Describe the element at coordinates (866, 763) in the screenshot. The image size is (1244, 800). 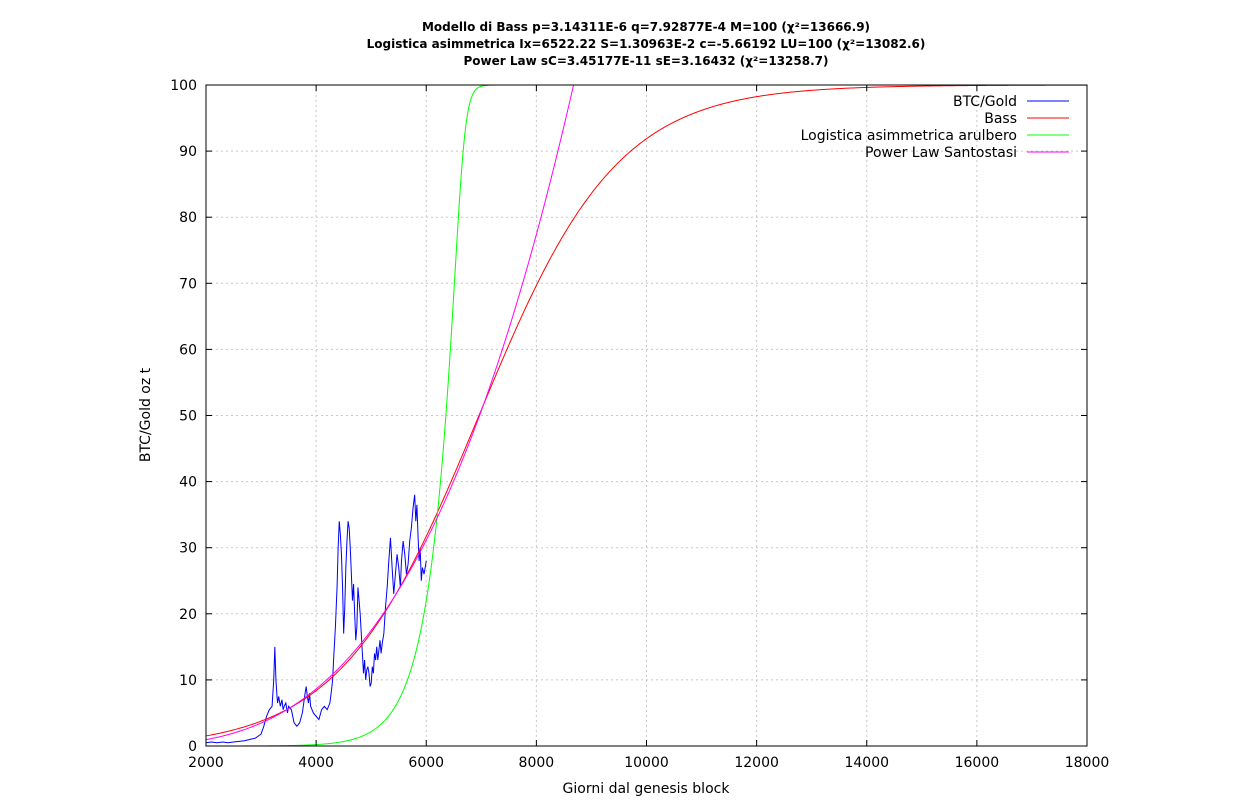
I see `x-tick-label: 14000` at that location.